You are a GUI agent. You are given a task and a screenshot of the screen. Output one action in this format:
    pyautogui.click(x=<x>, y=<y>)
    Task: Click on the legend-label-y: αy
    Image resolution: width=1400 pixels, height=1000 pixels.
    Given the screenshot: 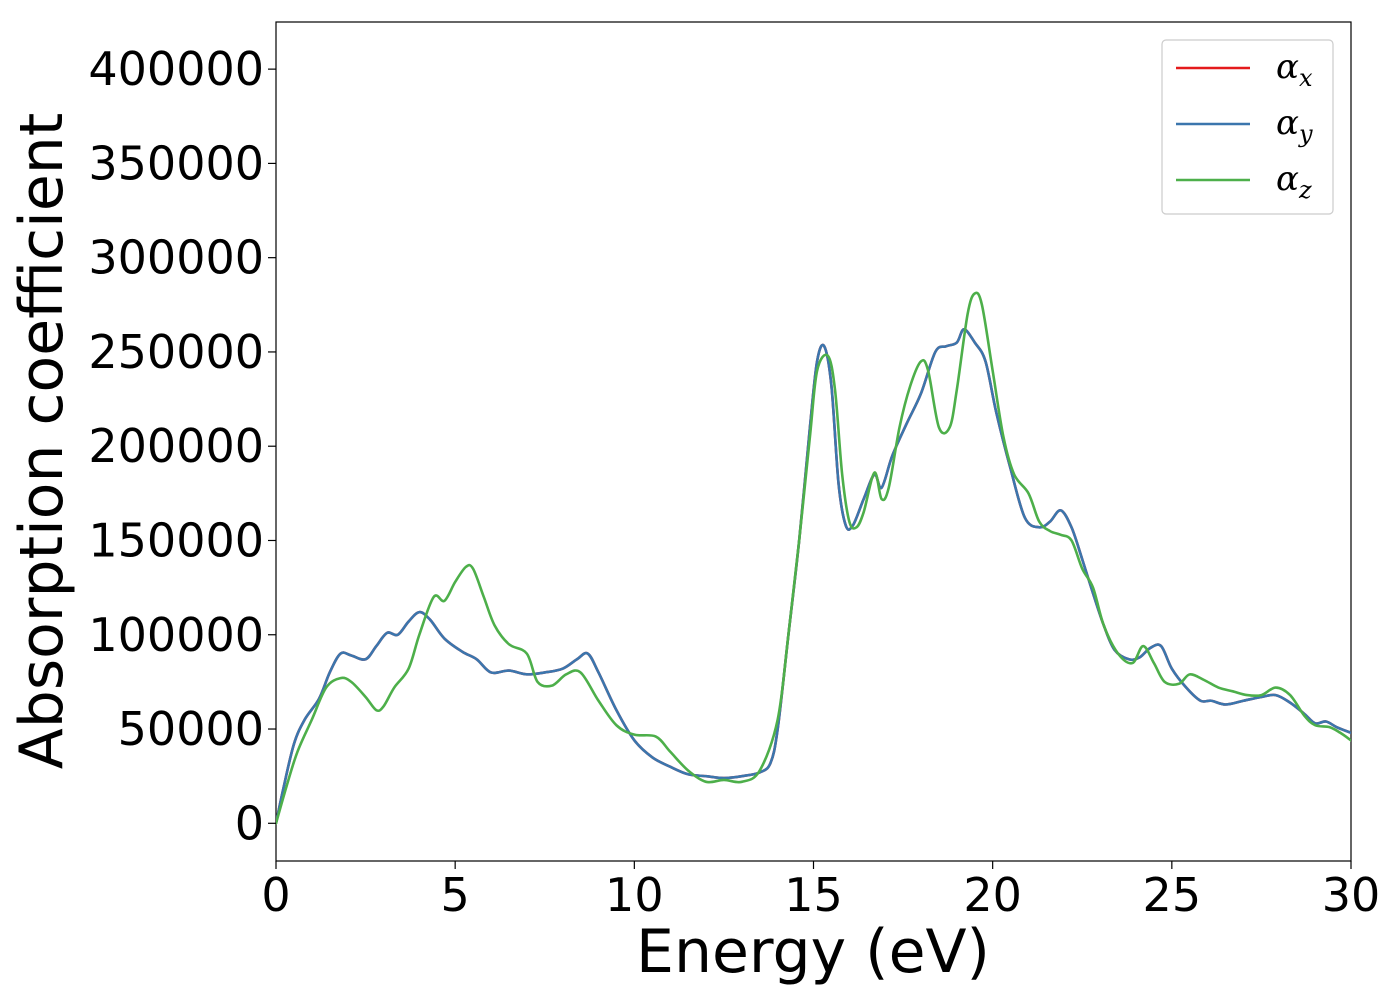 What is the action you would take?
    pyautogui.click(x=1294, y=125)
    